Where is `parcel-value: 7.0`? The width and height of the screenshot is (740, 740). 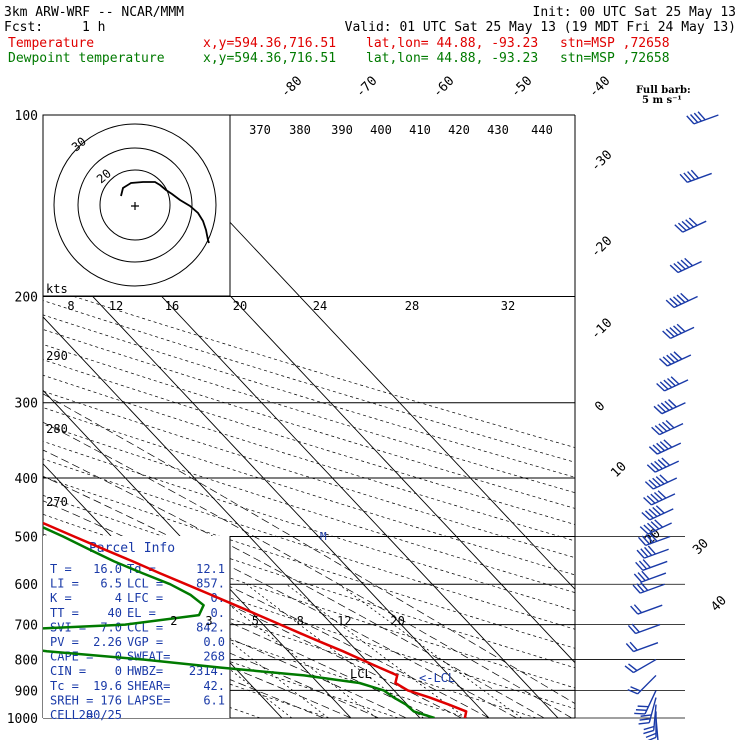
parcel-value: 7.0 is located at coordinates (111, 627).